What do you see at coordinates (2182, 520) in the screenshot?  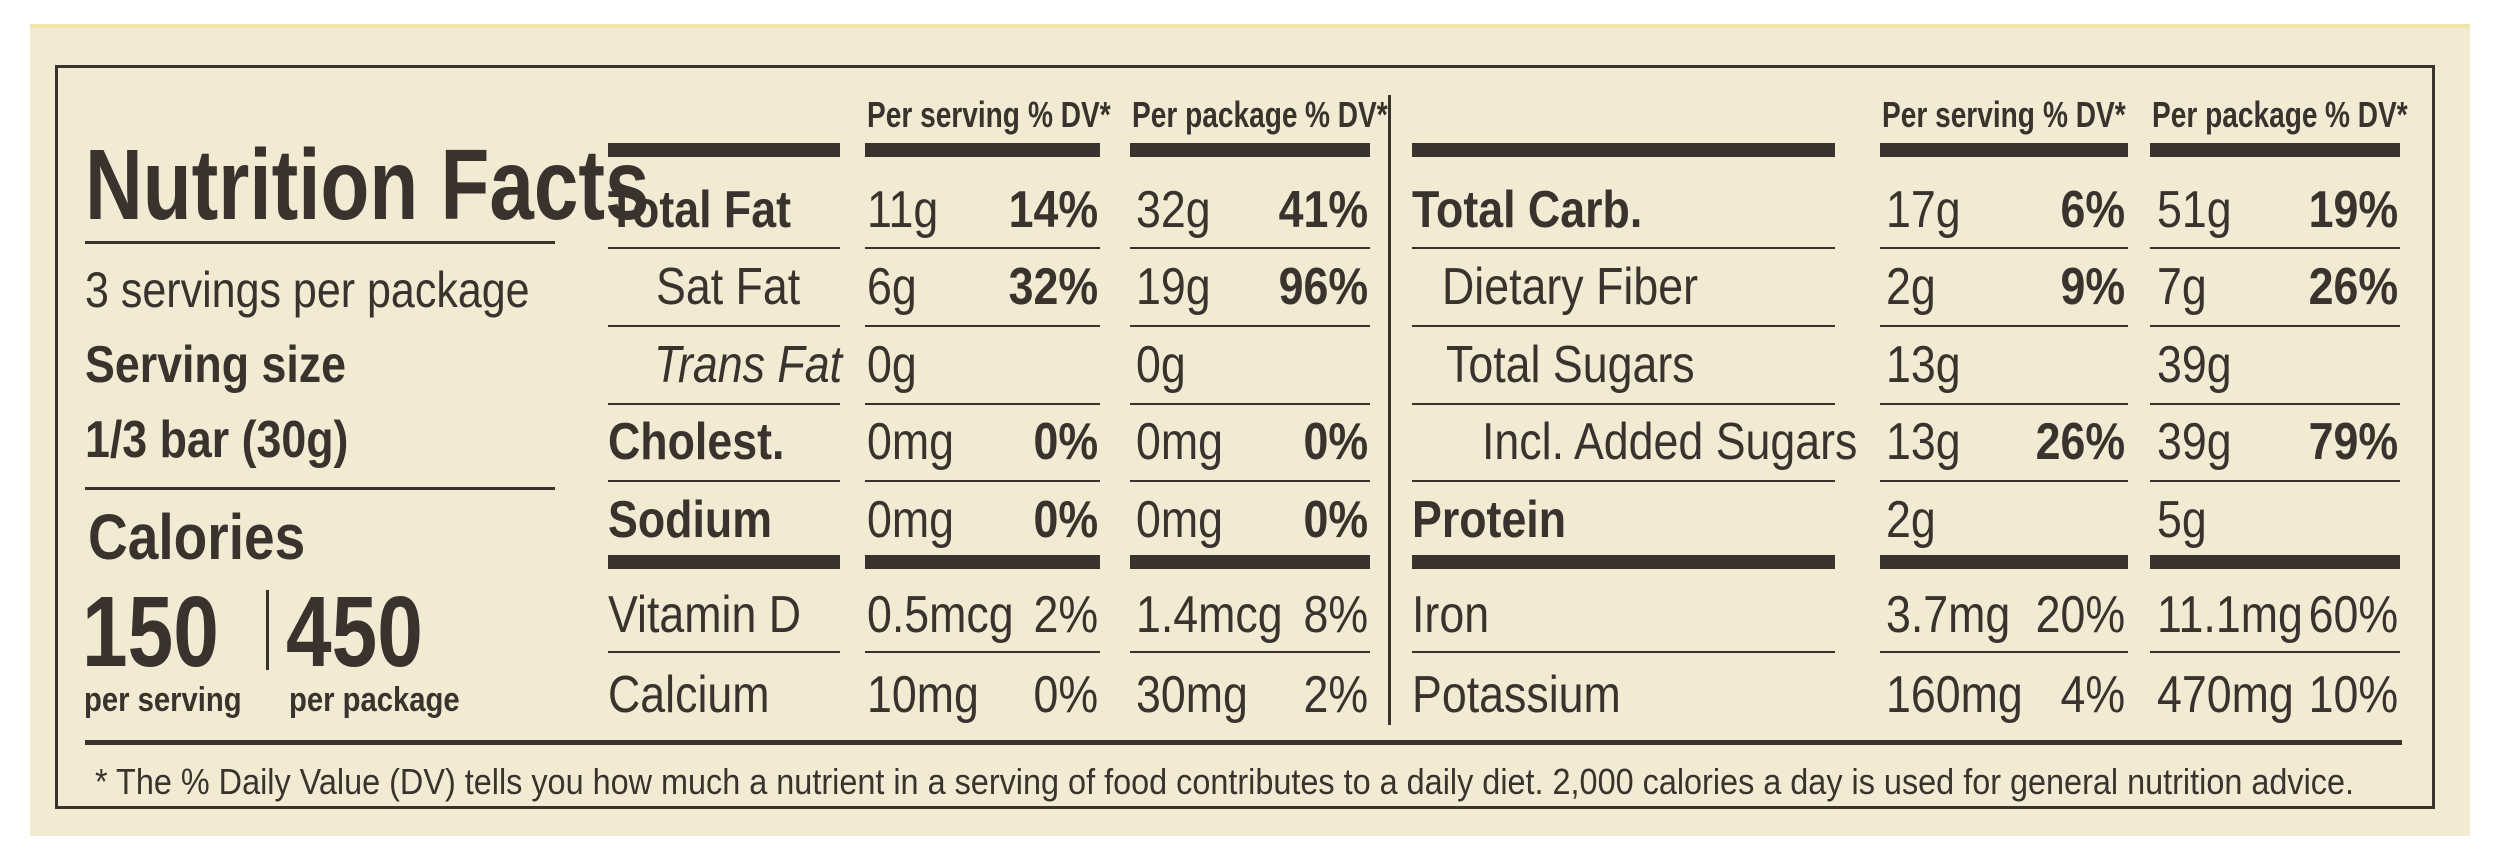 I see `amount: 5g` at bounding box center [2182, 520].